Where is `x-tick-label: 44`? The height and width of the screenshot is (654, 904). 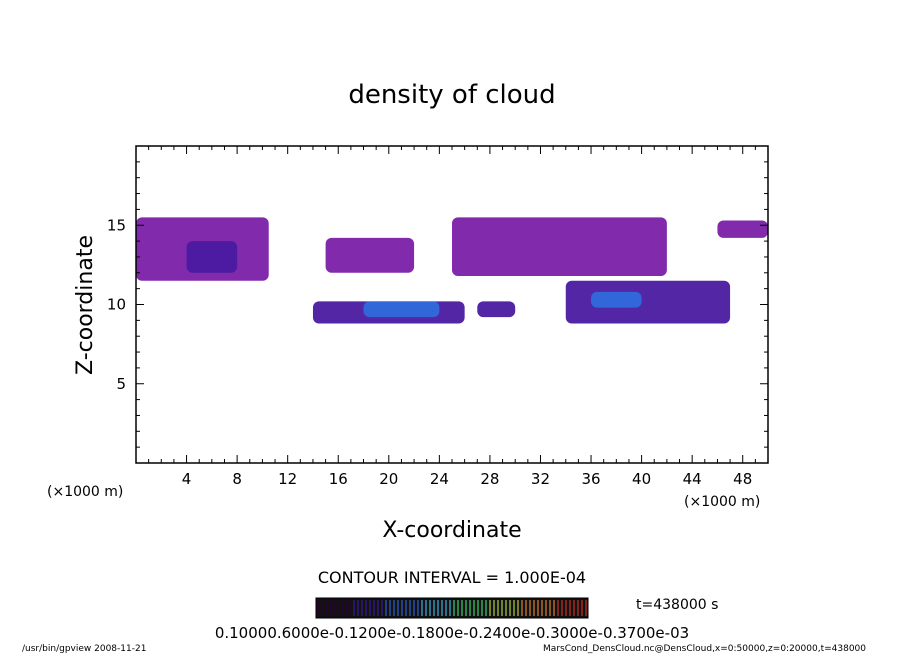
x-tick-label: 44 is located at coordinates (692, 479).